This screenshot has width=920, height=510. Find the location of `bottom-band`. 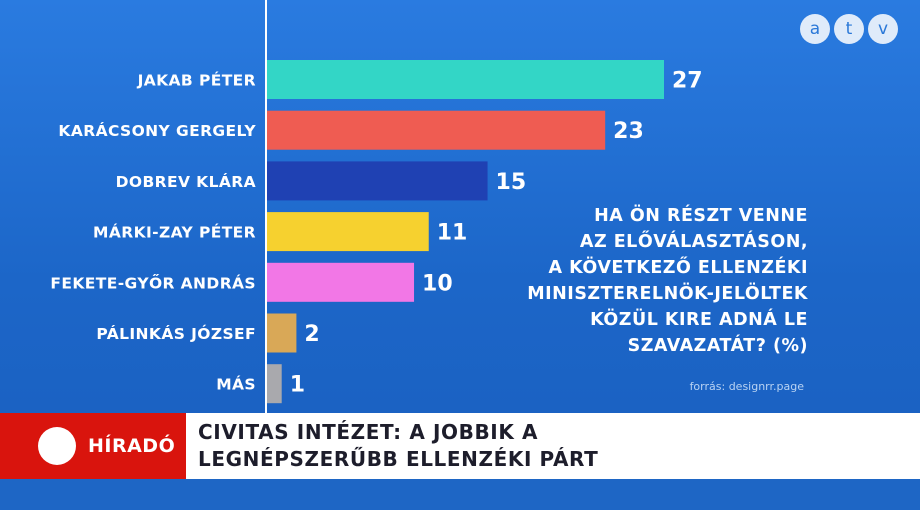

bottom-band is located at coordinates (460, 494).